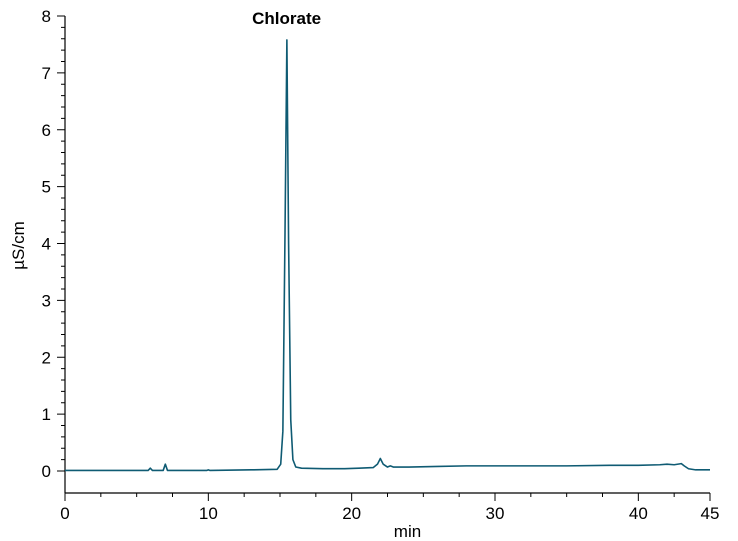 The image size is (738, 541). Describe the element at coordinates (46, 300) in the screenshot. I see `y-tick-label: 3` at that location.